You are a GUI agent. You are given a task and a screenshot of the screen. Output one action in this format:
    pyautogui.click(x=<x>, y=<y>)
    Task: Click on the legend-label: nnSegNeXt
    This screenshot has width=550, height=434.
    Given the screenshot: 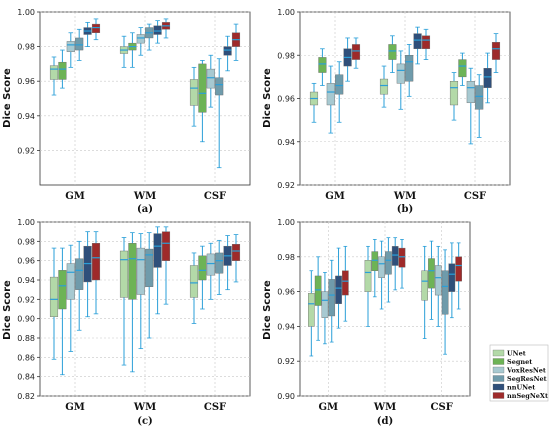 What is the action you would take?
    pyautogui.click(x=527, y=396)
    